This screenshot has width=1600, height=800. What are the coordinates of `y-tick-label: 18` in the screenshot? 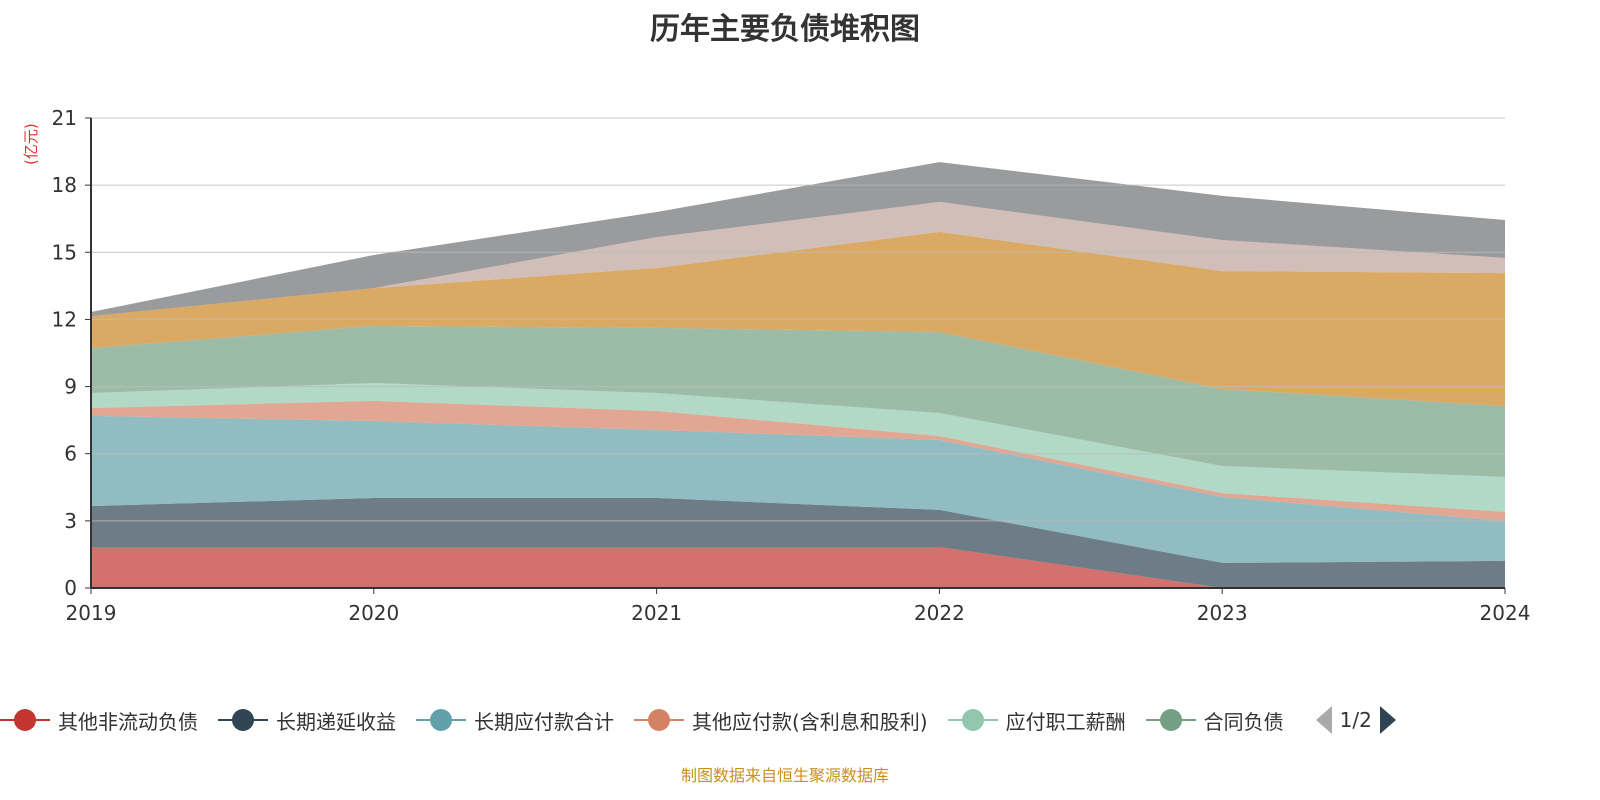 It's located at (64, 185).